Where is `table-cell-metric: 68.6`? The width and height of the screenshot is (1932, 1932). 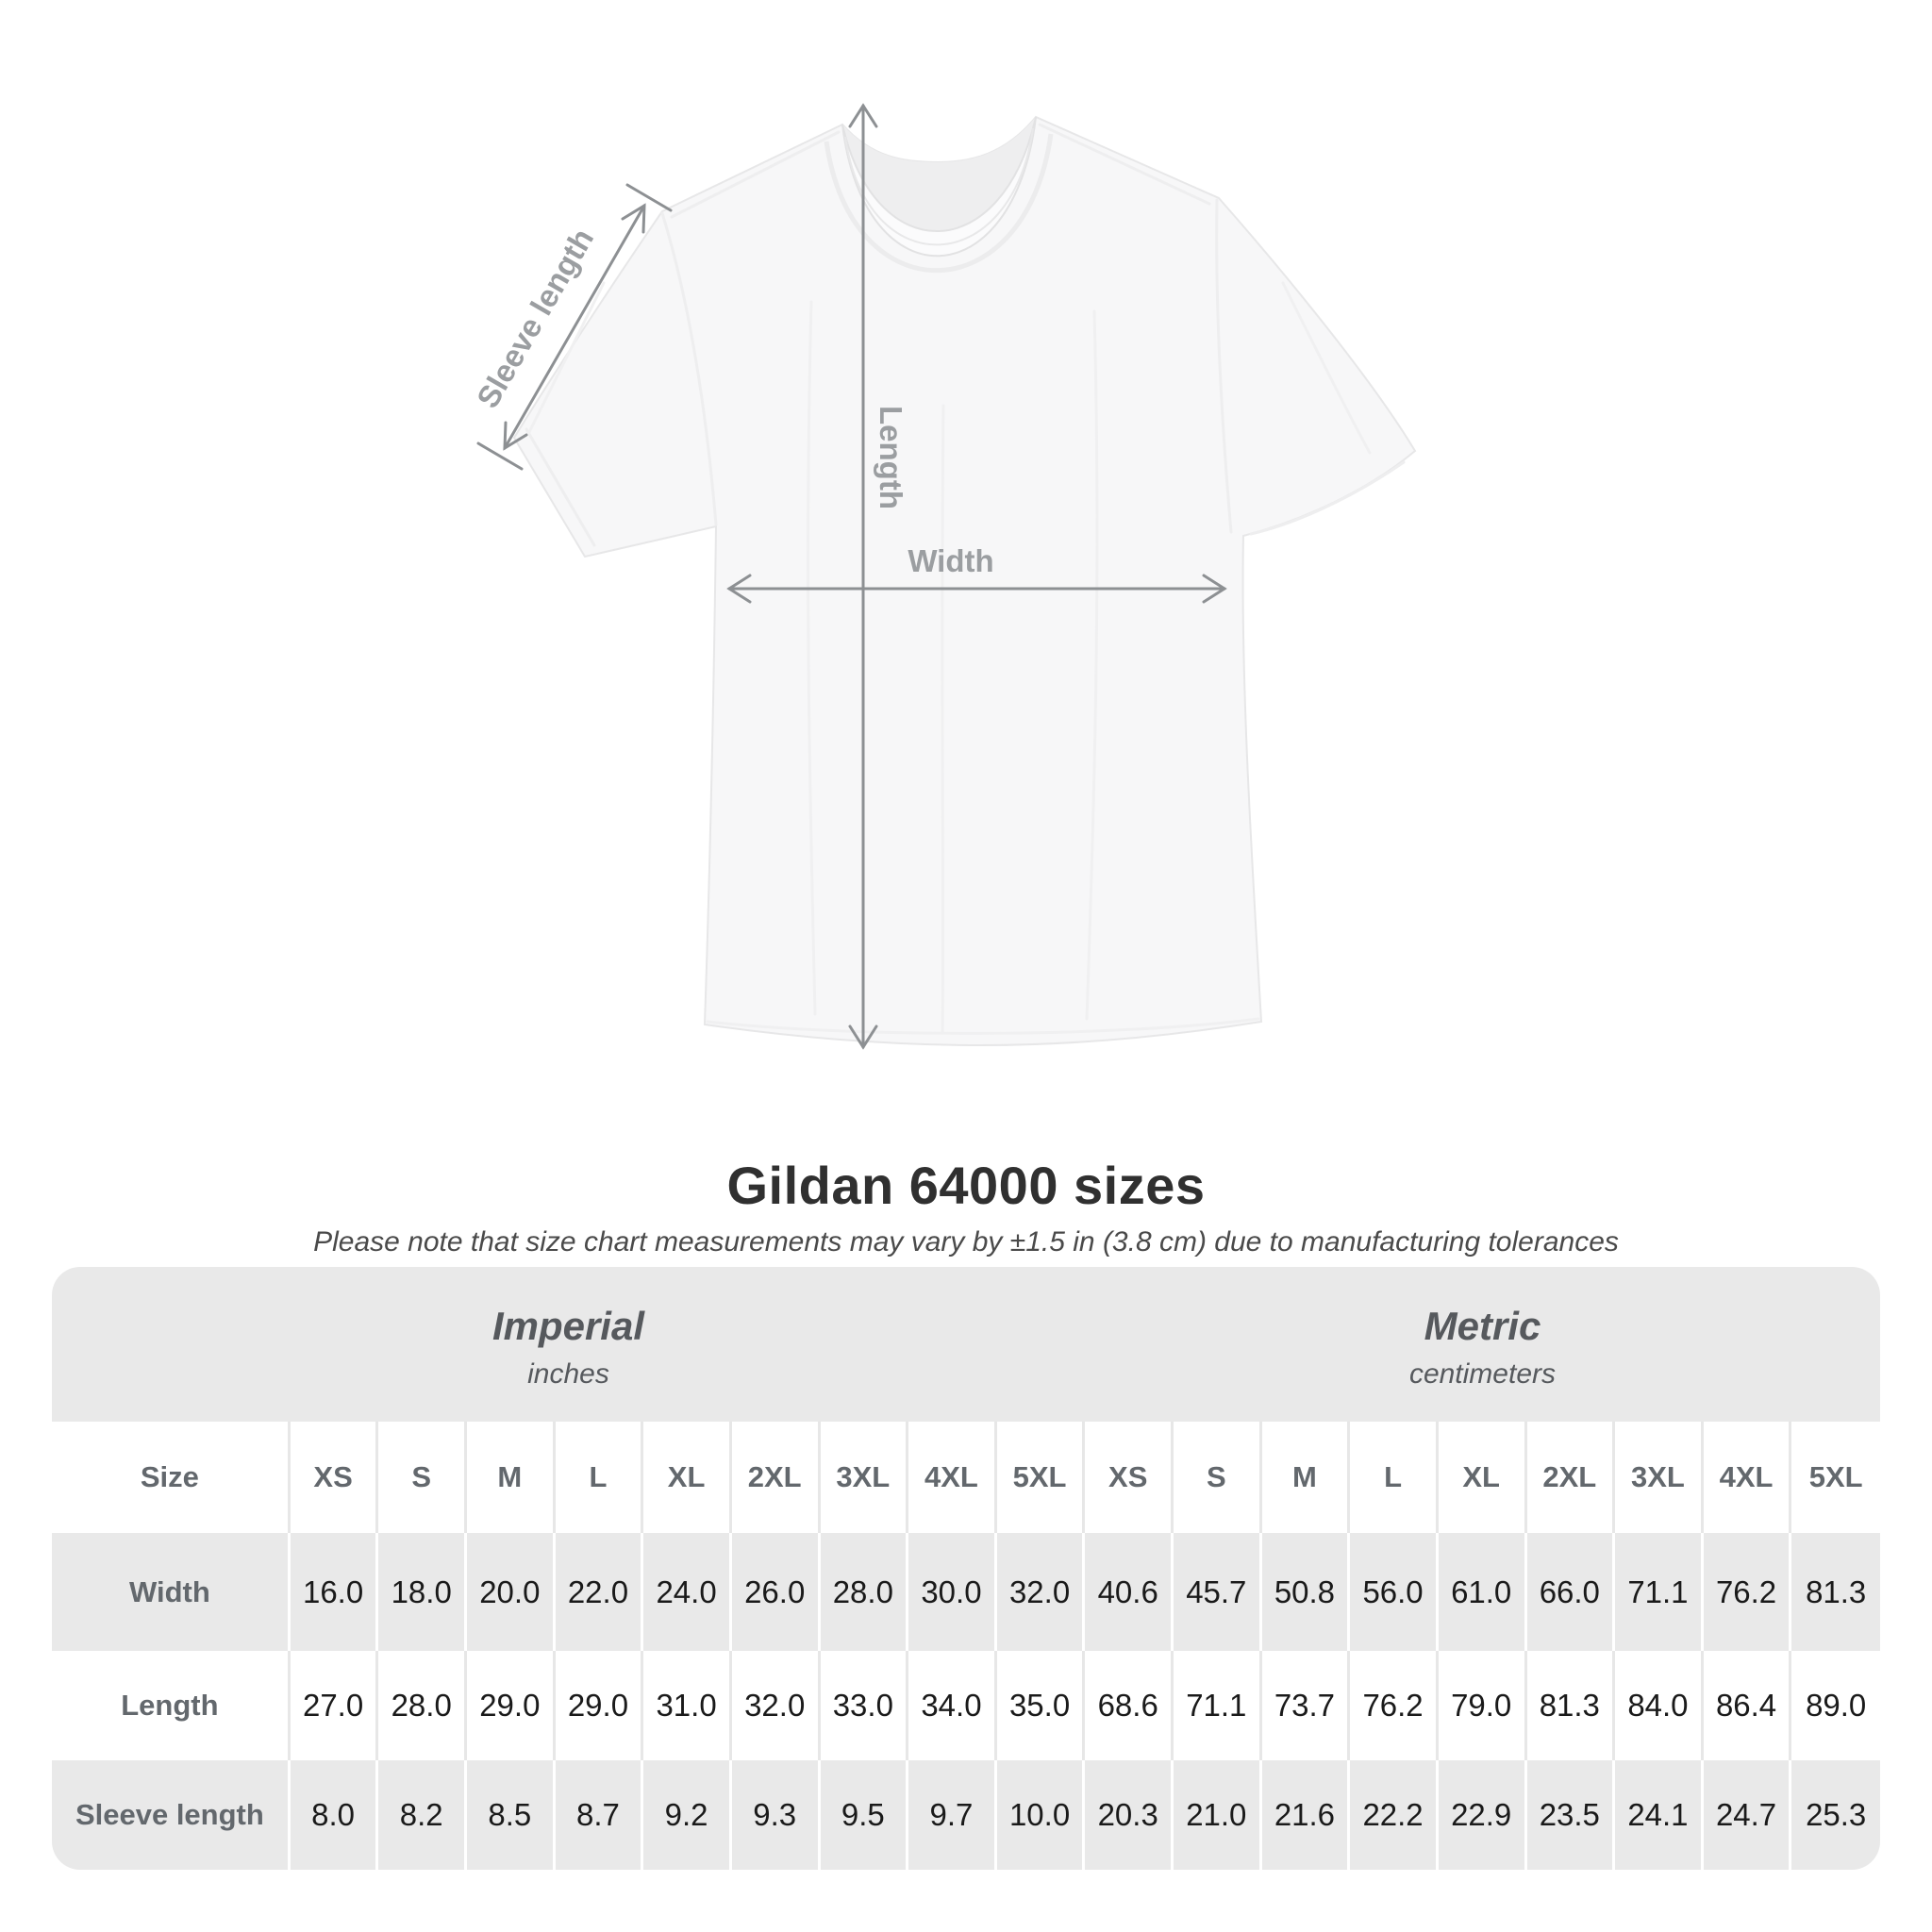 table-cell-metric: 68.6 is located at coordinates (1130, 1706).